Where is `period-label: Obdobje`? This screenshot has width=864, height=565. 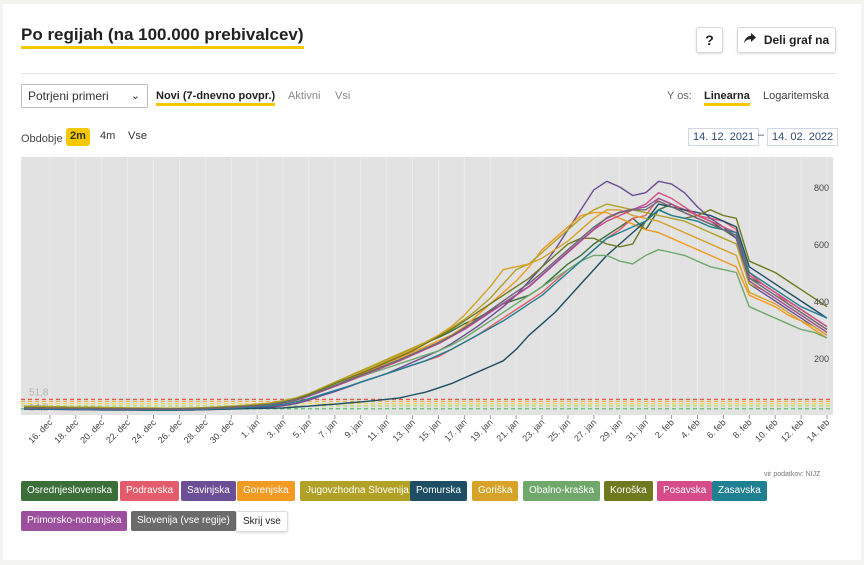 period-label: Obdobje is located at coordinates (42, 139).